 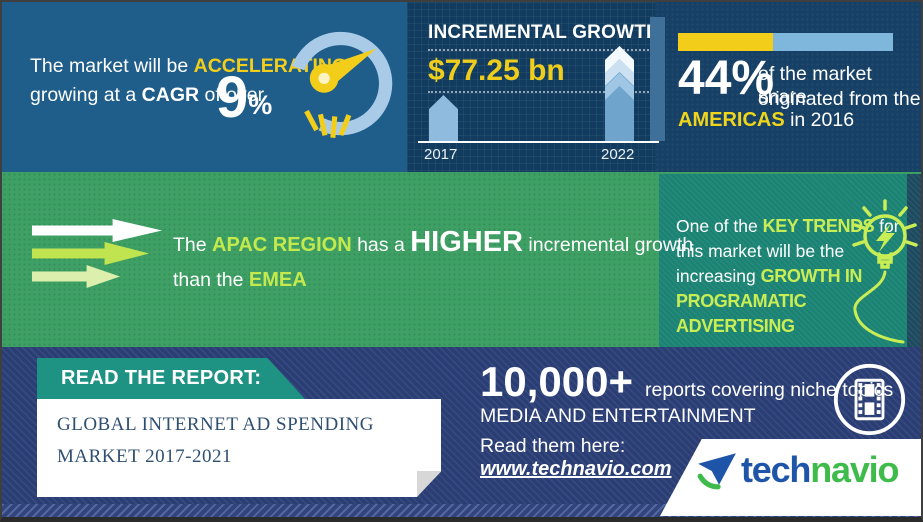 What do you see at coordinates (277, 280) in the screenshot?
I see `emea-emphasis: EMEA` at bounding box center [277, 280].